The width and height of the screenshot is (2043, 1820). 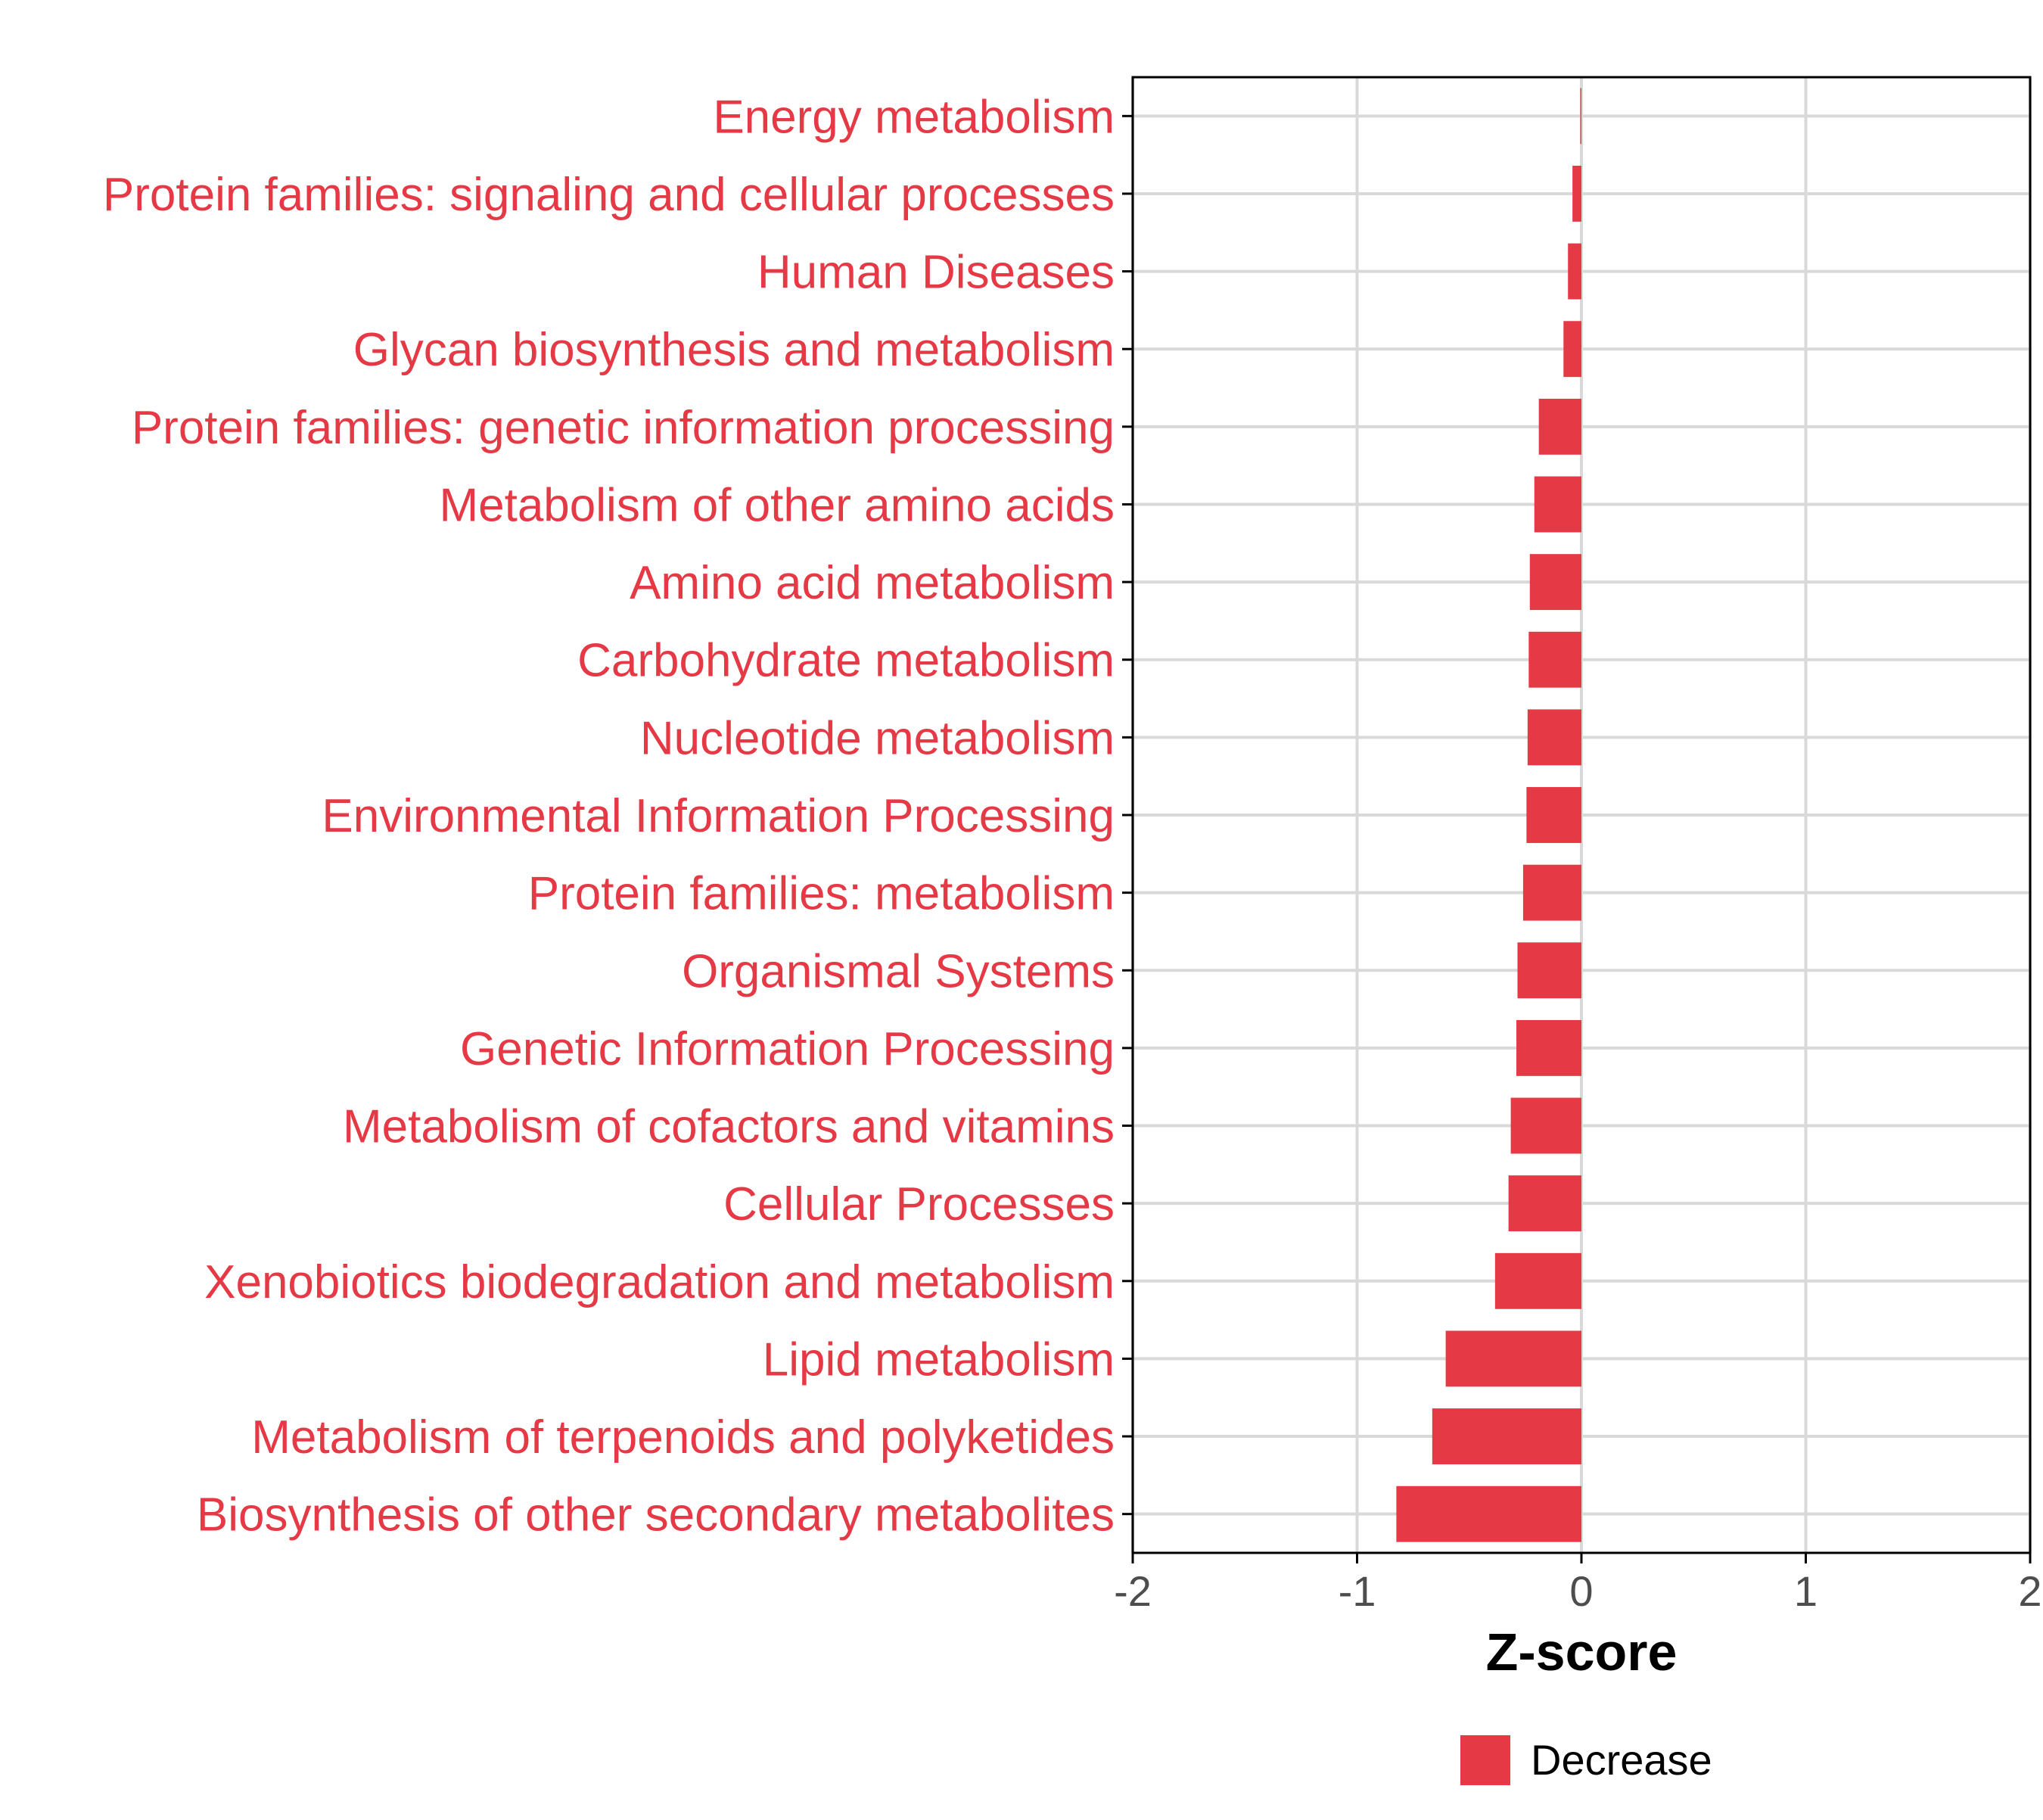 What do you see at coordinates (919, 1204) in the screenshot?
I see `category-label-14: Cellular Processes` at bounding box center [919, 1204].